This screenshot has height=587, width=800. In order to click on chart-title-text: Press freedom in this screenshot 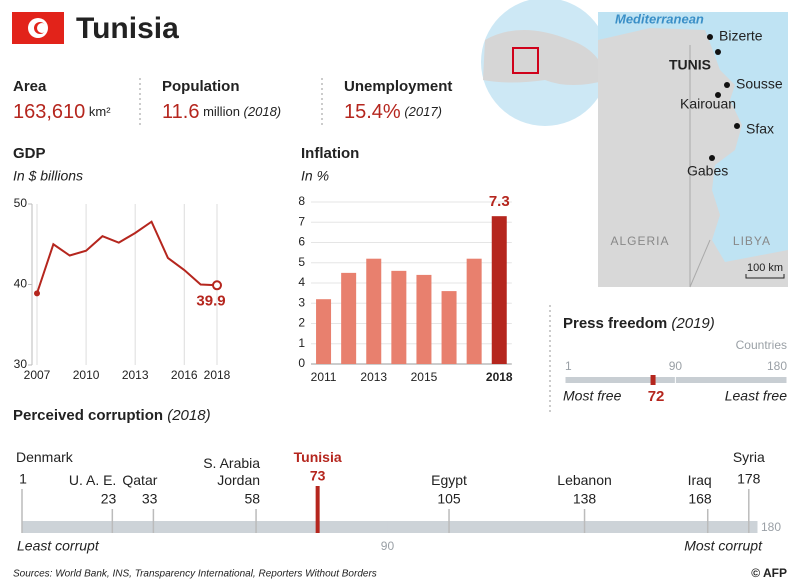, I will do `click(615, 323)`.